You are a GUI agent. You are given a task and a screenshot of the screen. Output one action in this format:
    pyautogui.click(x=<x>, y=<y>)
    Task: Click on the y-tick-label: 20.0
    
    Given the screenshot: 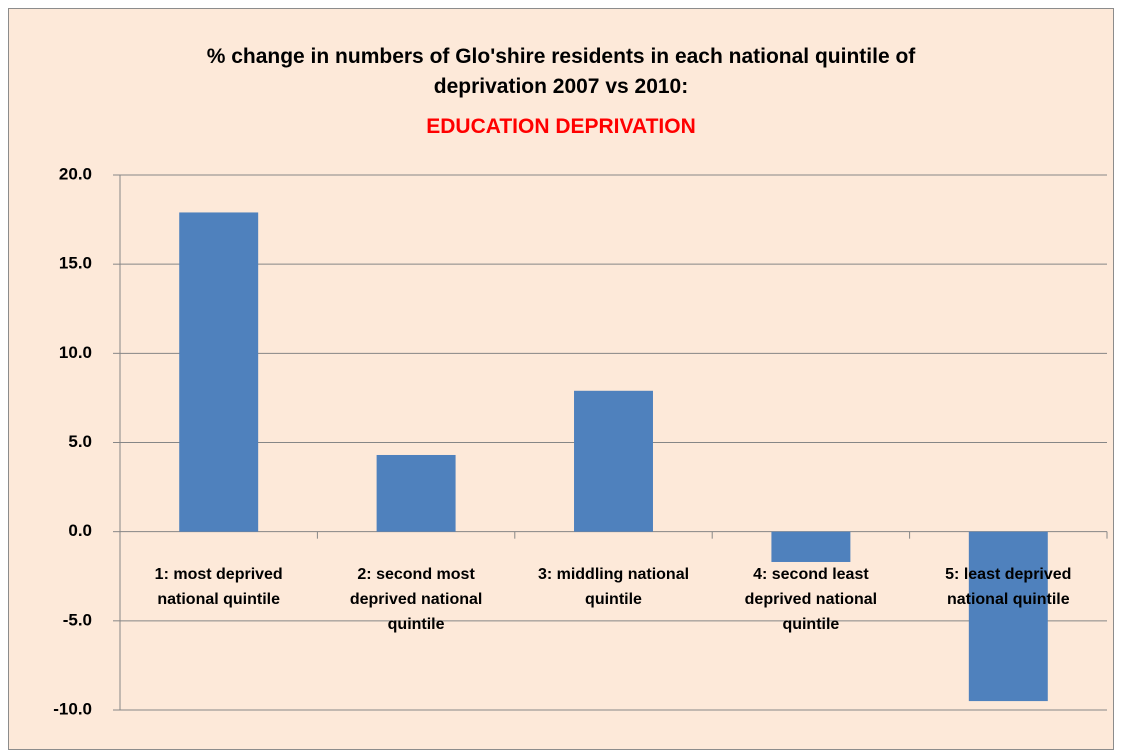 What is the action you would take?
    pyautogui.click(x=75, y=173)
    